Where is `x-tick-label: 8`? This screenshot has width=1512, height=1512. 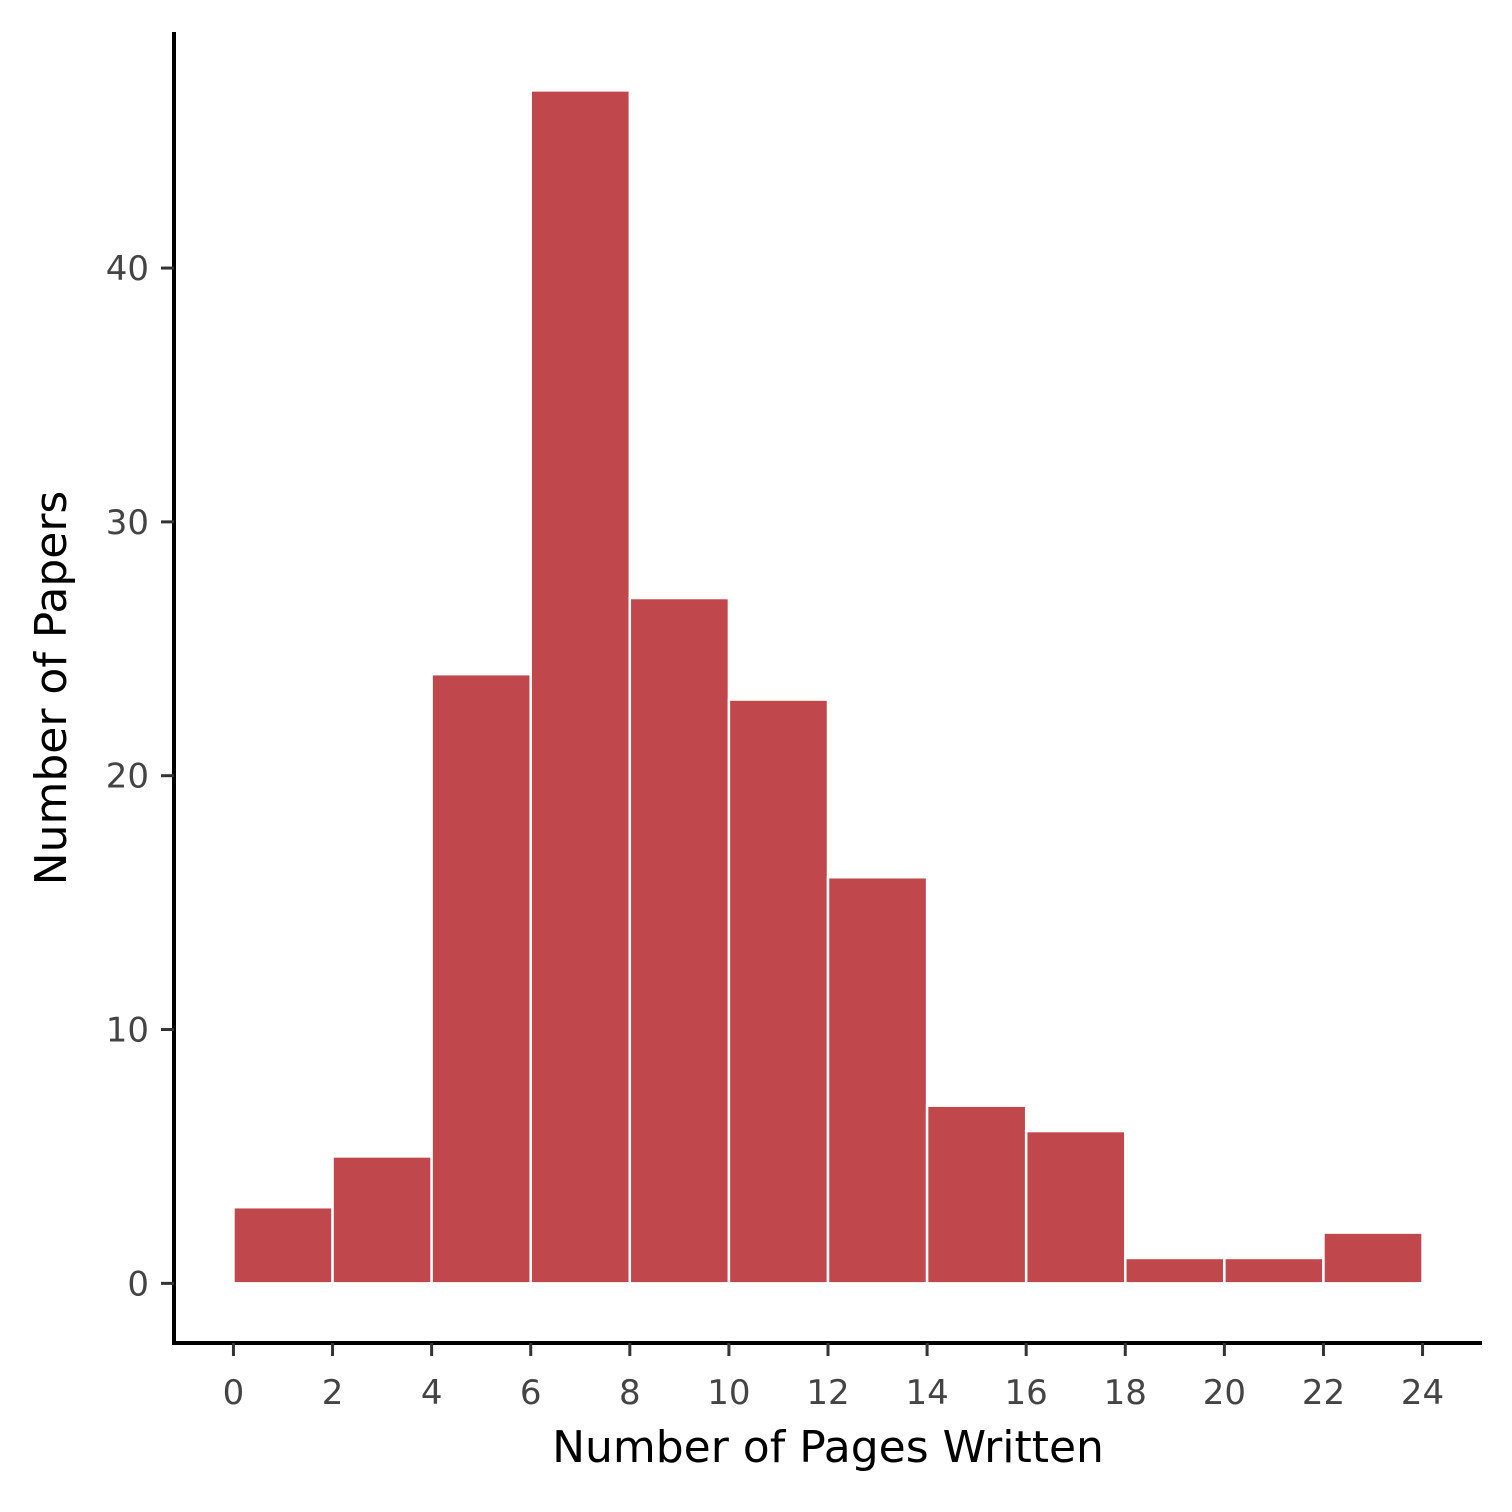
x-tick-label: 8 is located at coordinates (630, 1393).